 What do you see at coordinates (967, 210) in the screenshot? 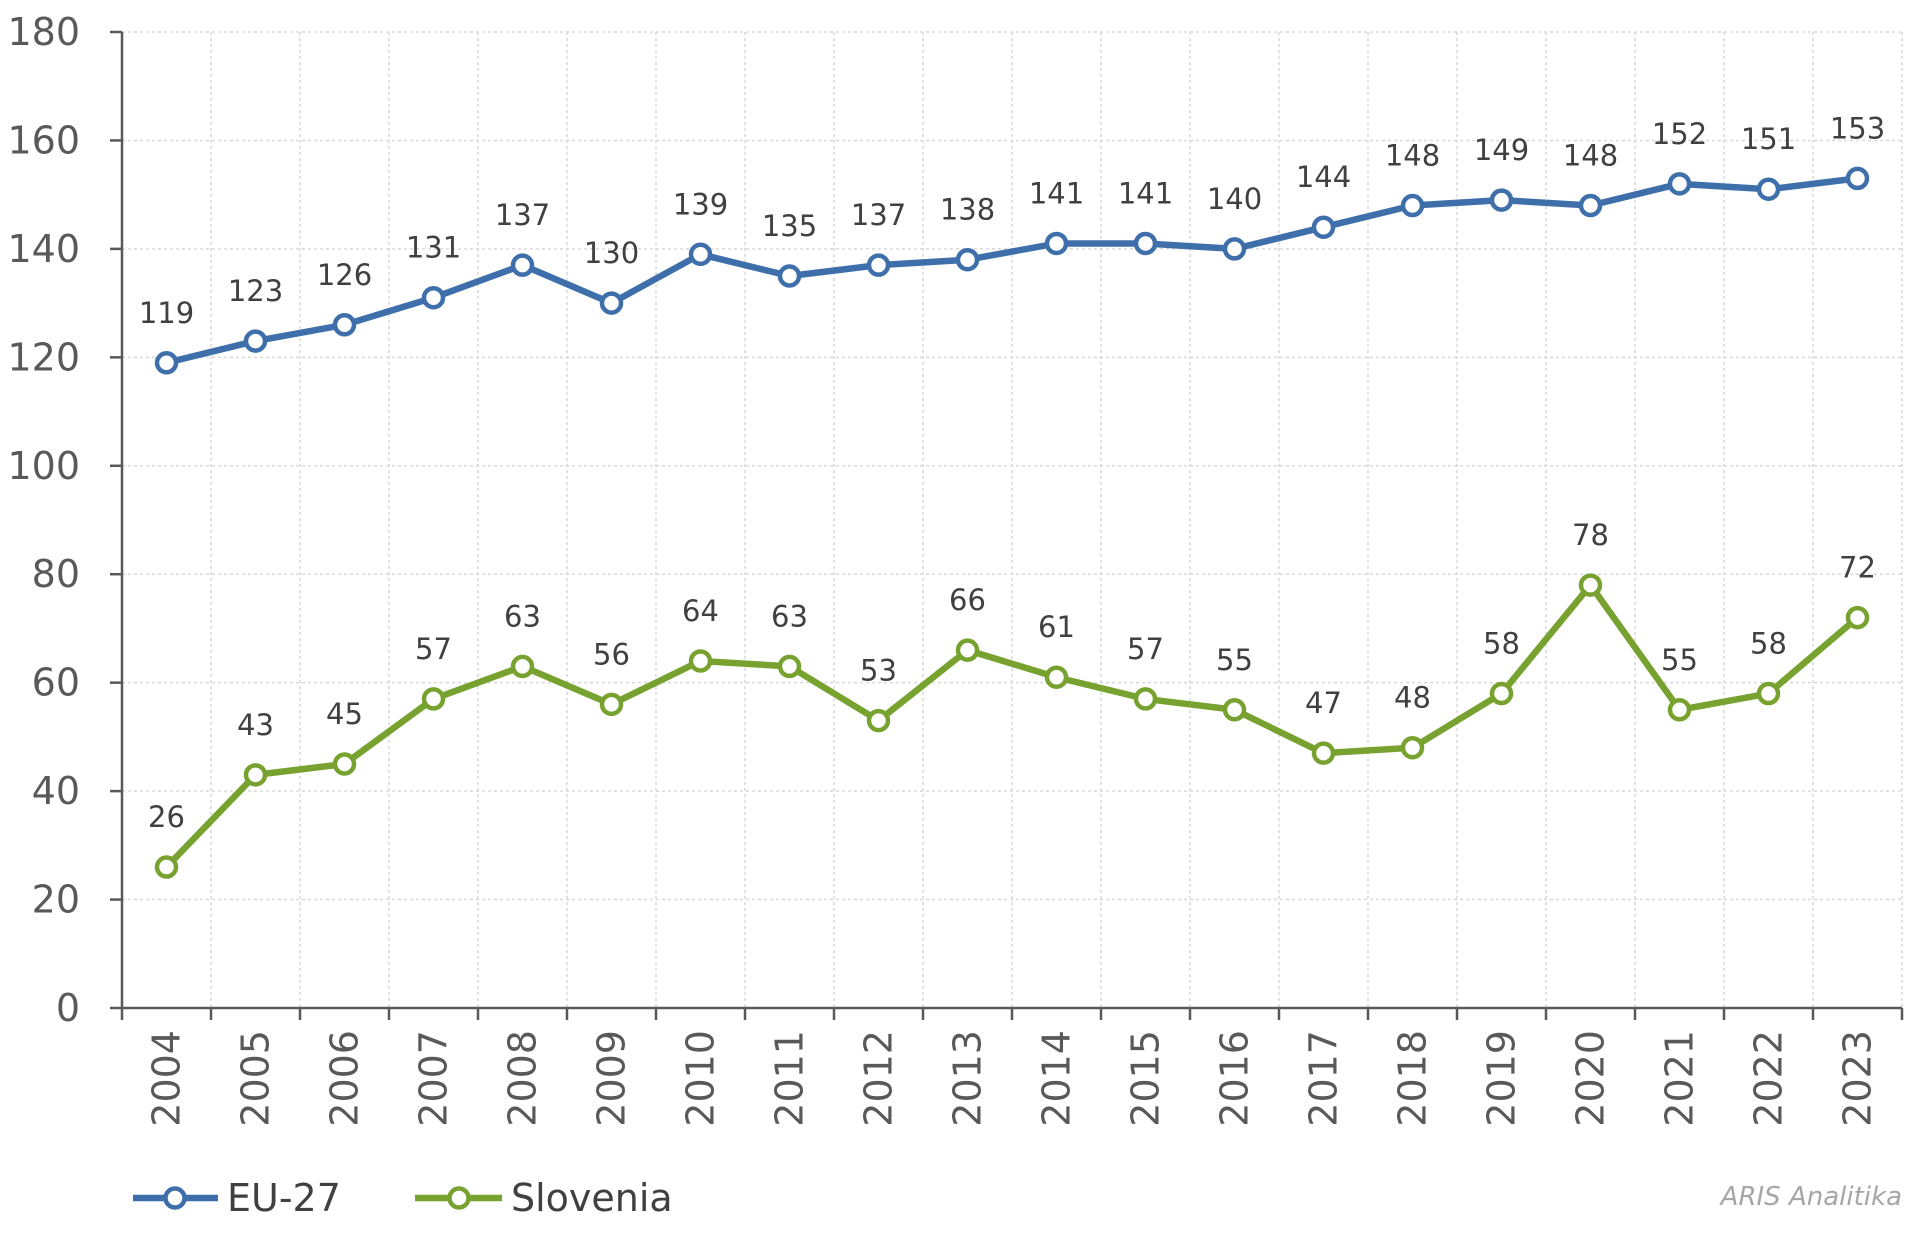
I see `data-label: 138` at bounding box center [967, 210].